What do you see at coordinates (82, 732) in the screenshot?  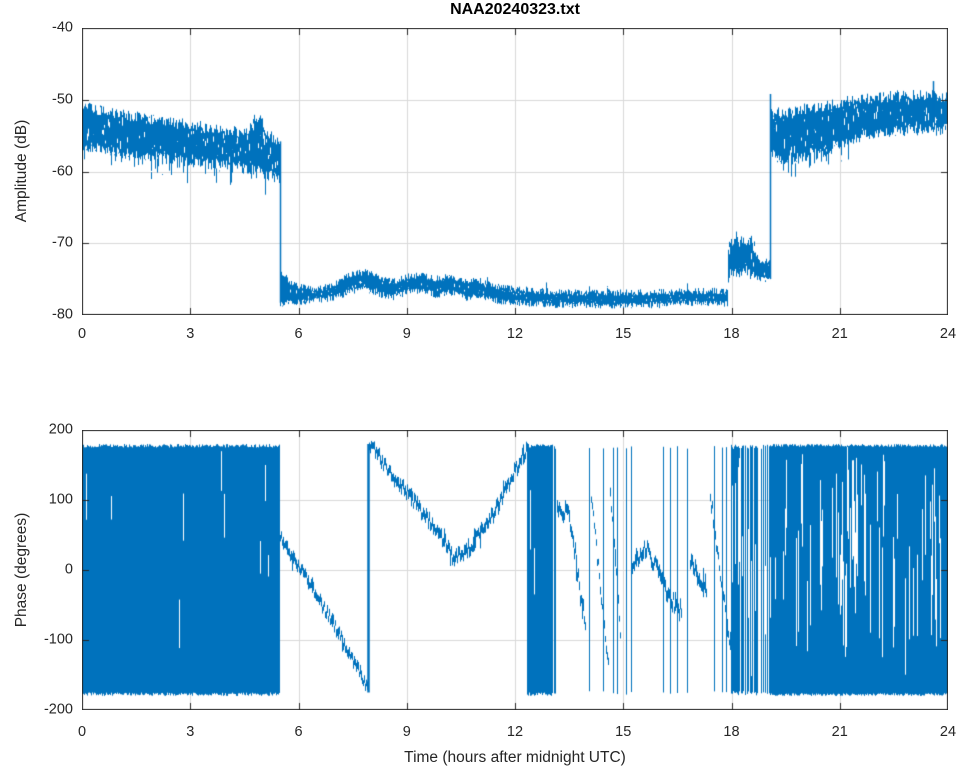 I see `phase-x-tick-label: 0` at bounding box center [82, 732].